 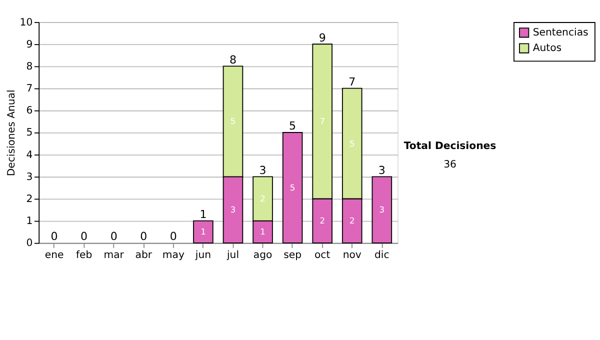 I want to click on x-tick-label: mar, so click(x=114, y=256).